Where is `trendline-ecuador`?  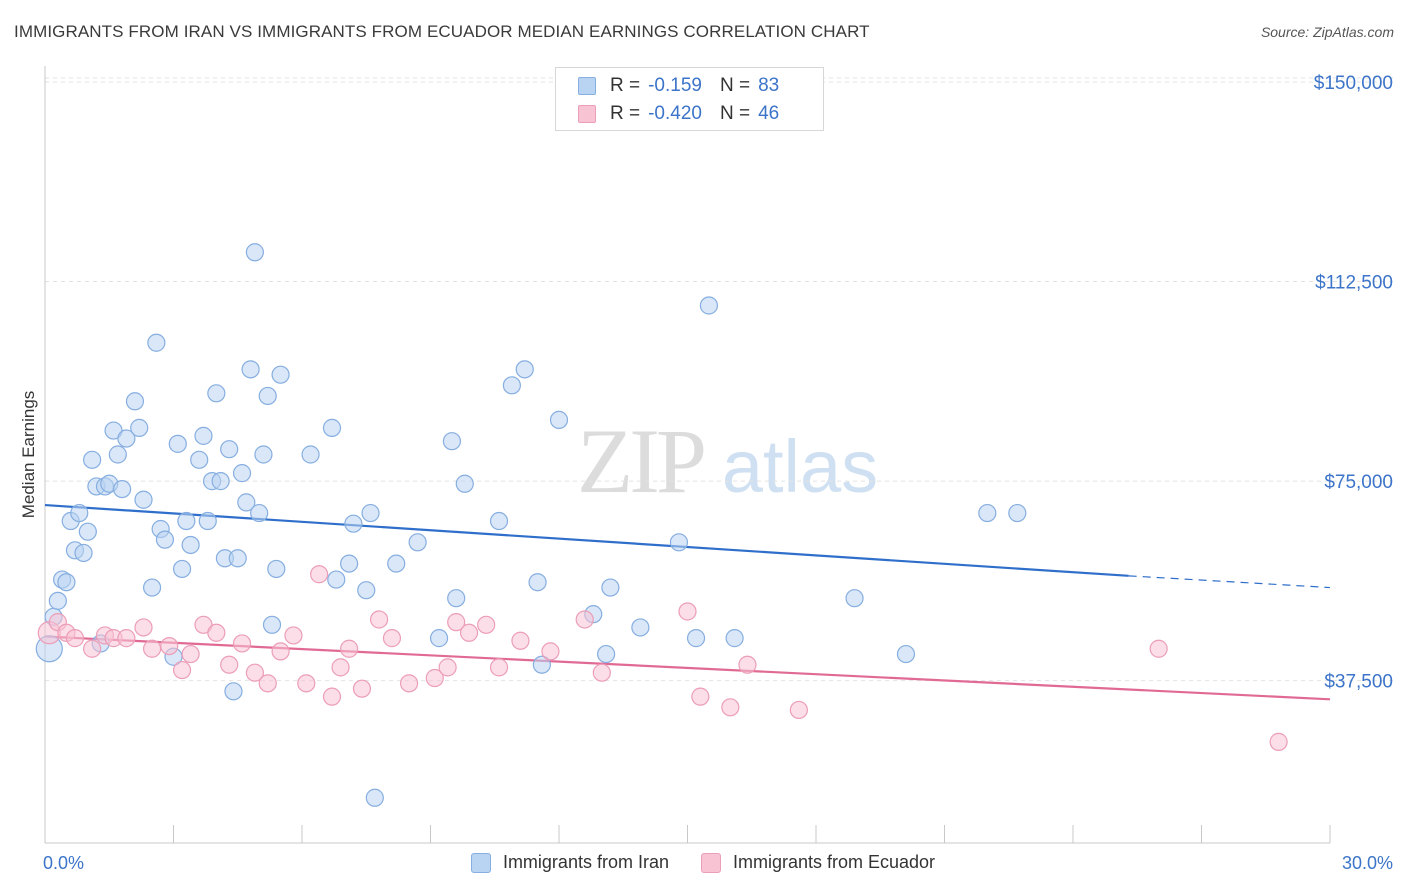
trendline-ecuador is located at coordinates (687, 668).